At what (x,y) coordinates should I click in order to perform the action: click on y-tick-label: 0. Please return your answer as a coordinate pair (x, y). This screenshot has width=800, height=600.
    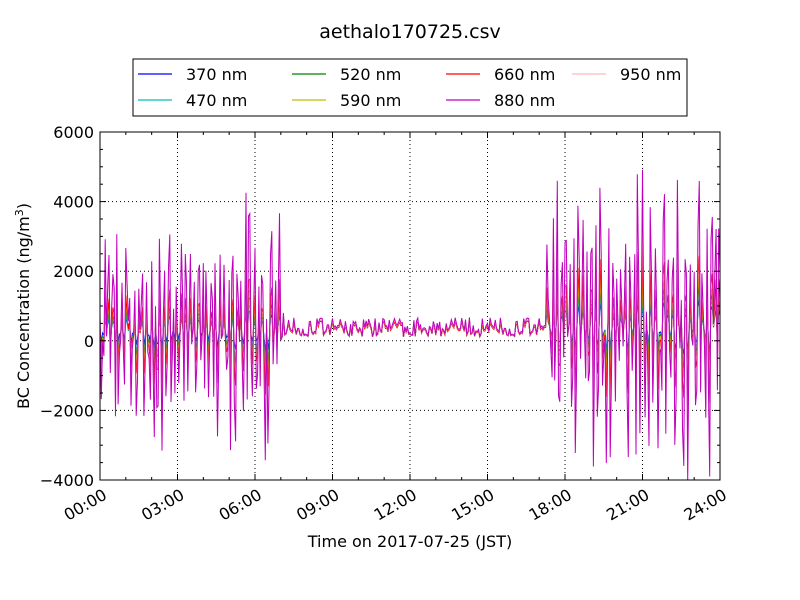
    Looking at the image, I should click on (89, 341).